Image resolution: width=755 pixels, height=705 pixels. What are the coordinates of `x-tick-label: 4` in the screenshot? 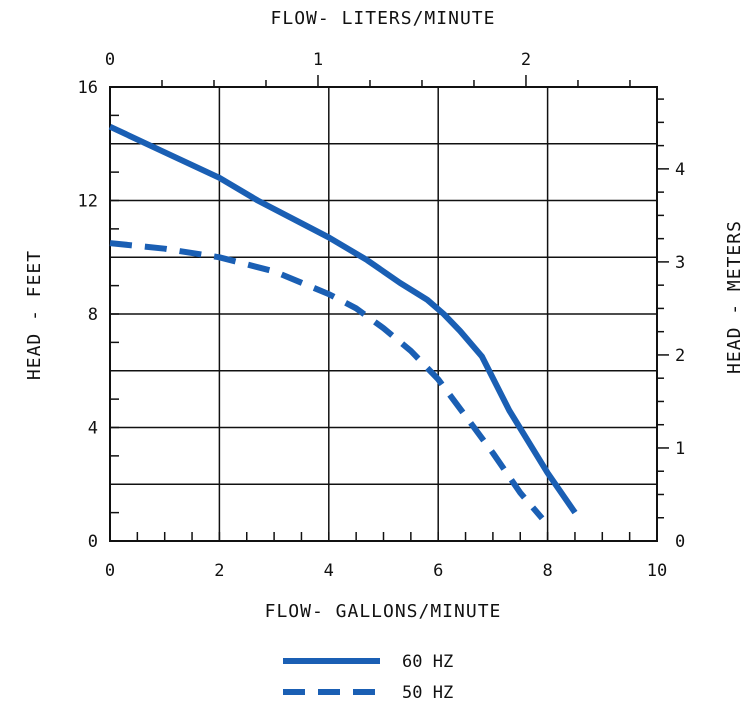 It's located at (329, 571).